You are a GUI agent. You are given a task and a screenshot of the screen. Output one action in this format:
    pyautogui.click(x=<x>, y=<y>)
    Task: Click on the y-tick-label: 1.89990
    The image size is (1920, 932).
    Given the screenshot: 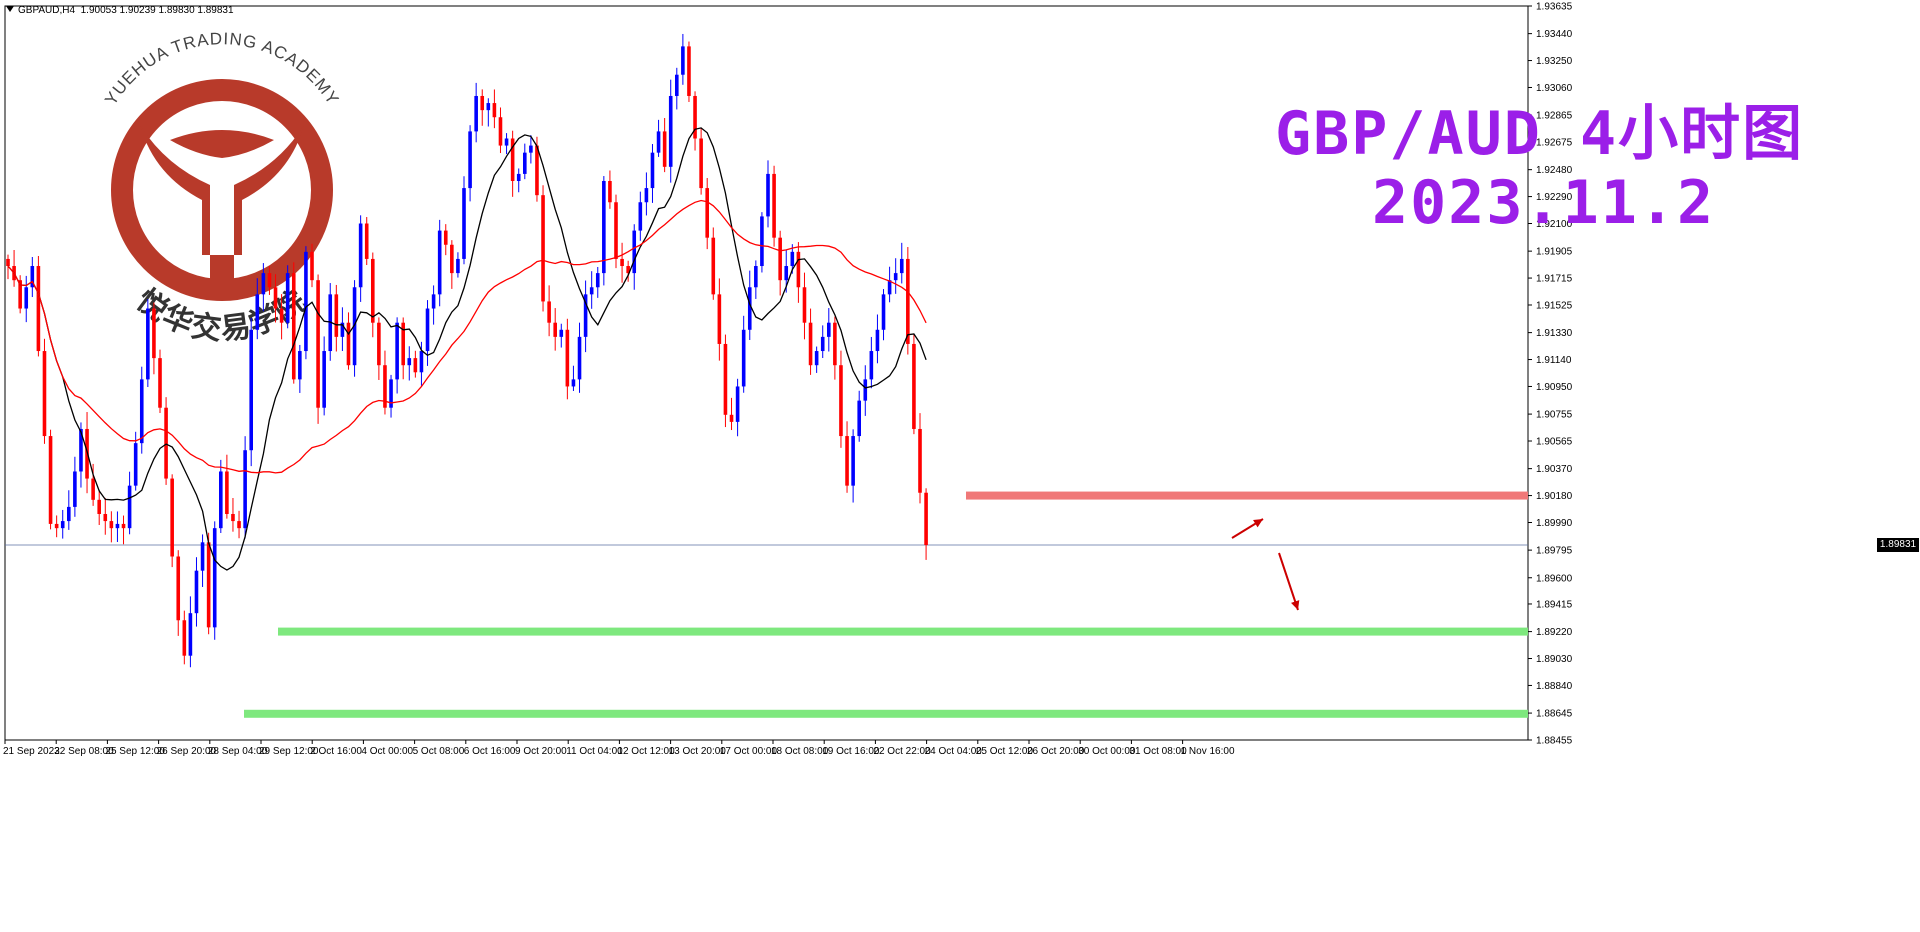 What is the action you would take?
    pyautogui.click(x=1554, y=523)
    